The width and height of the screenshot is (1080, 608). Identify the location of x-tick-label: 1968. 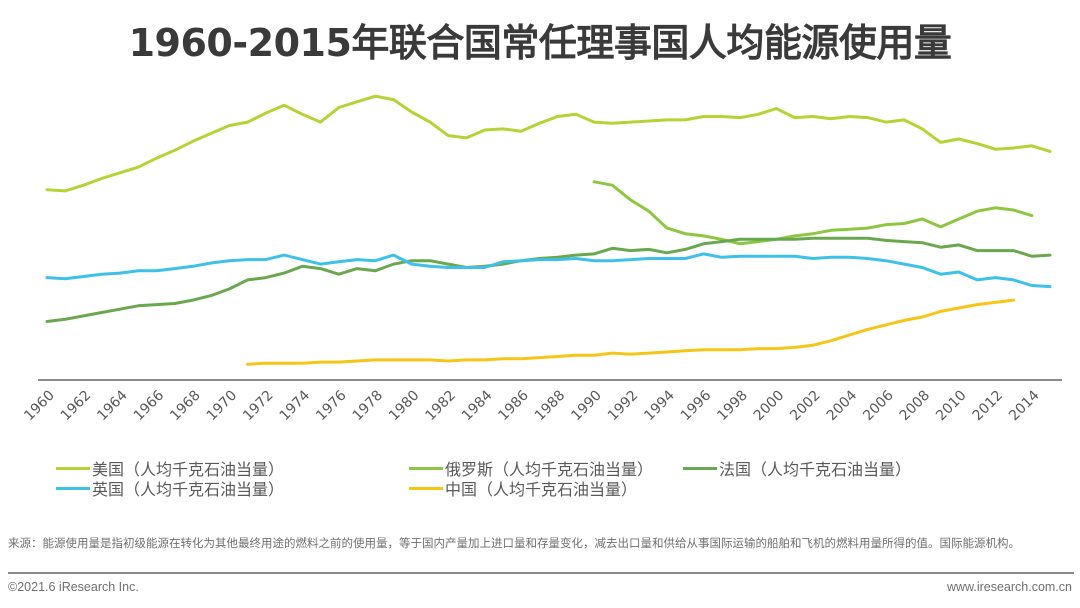
(185, 406).